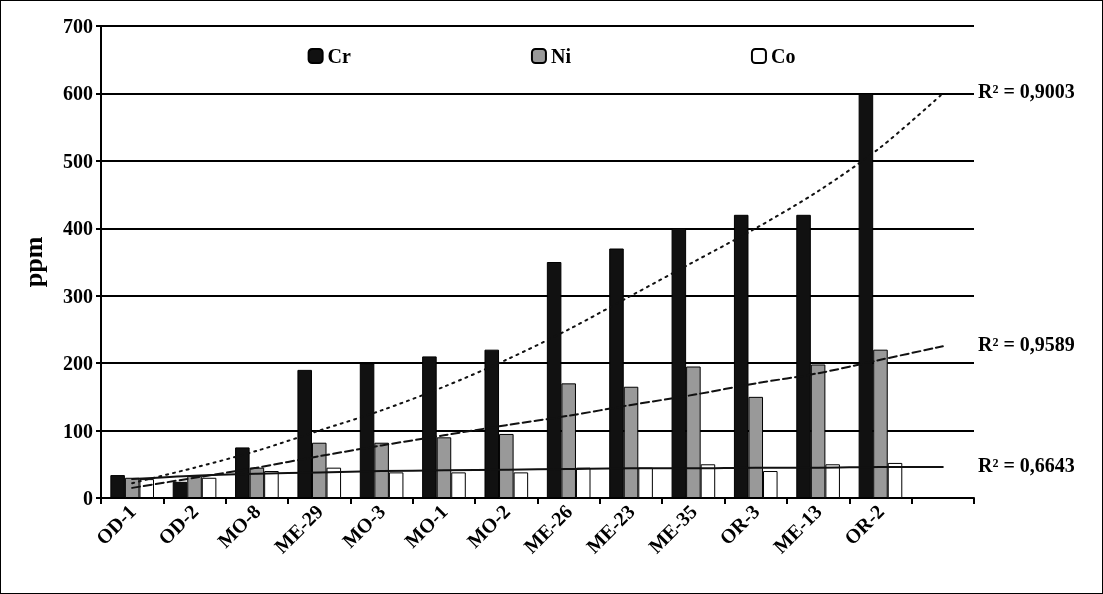 This screenshot has width=1103, height=594. Describe the element at coordinates (88, 498) in the screenshot. I see `y-tick-label: 0` at that location.